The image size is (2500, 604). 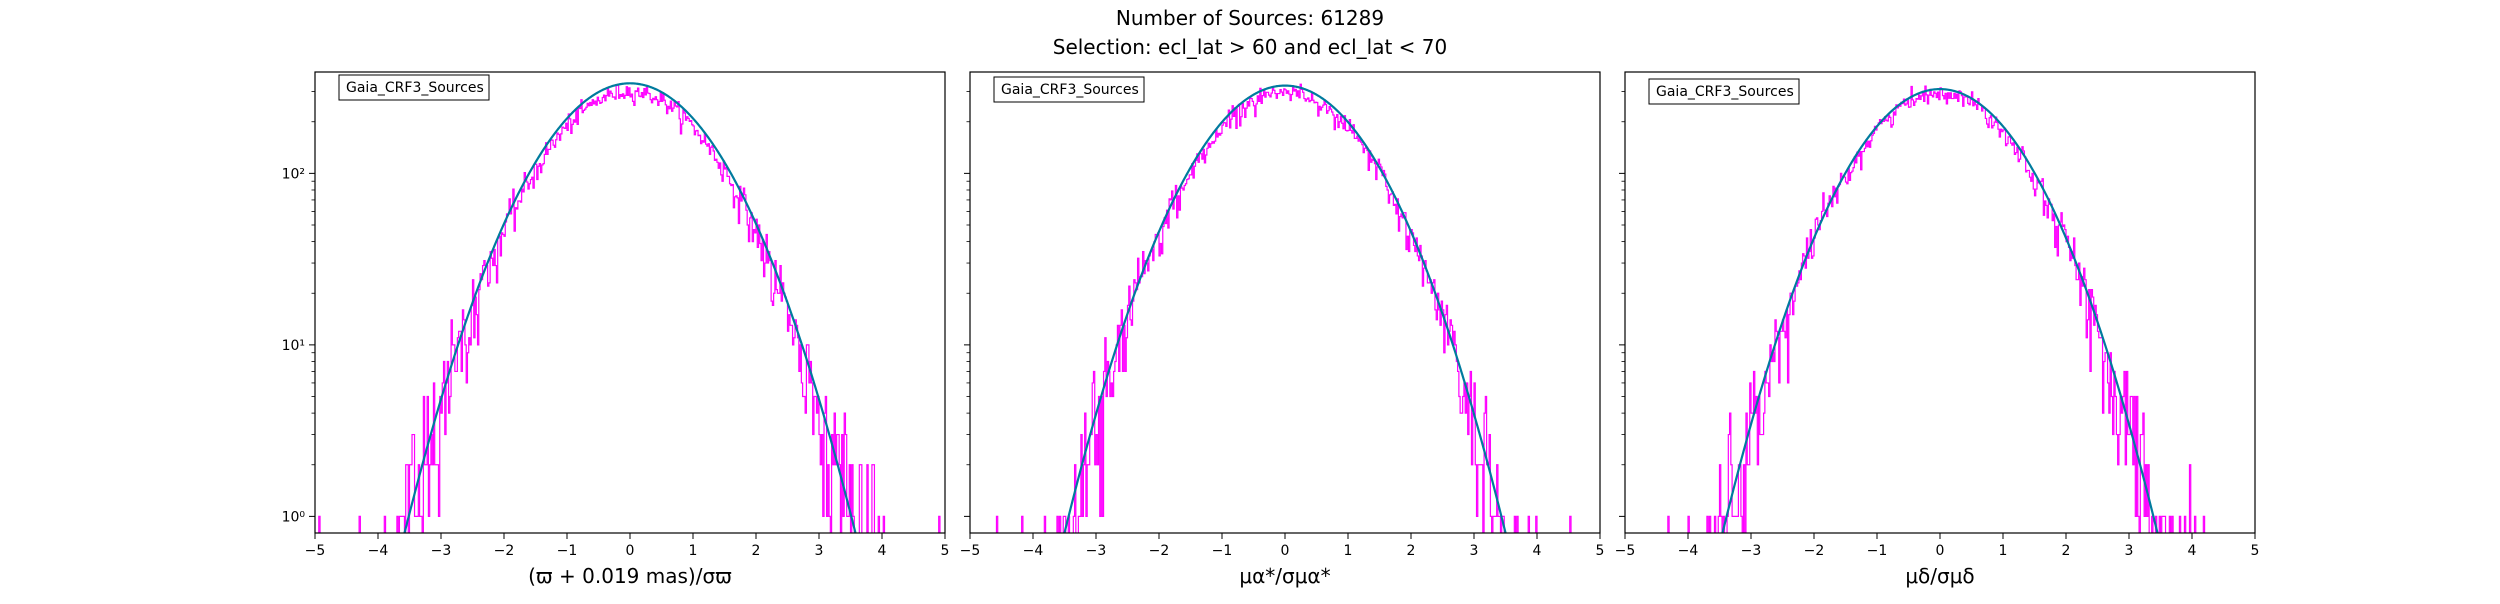 What do you see at coordinates (293, 346) in the screenshot?
I see `y-tick-label: 10¹` at bounding box center [293, 346].